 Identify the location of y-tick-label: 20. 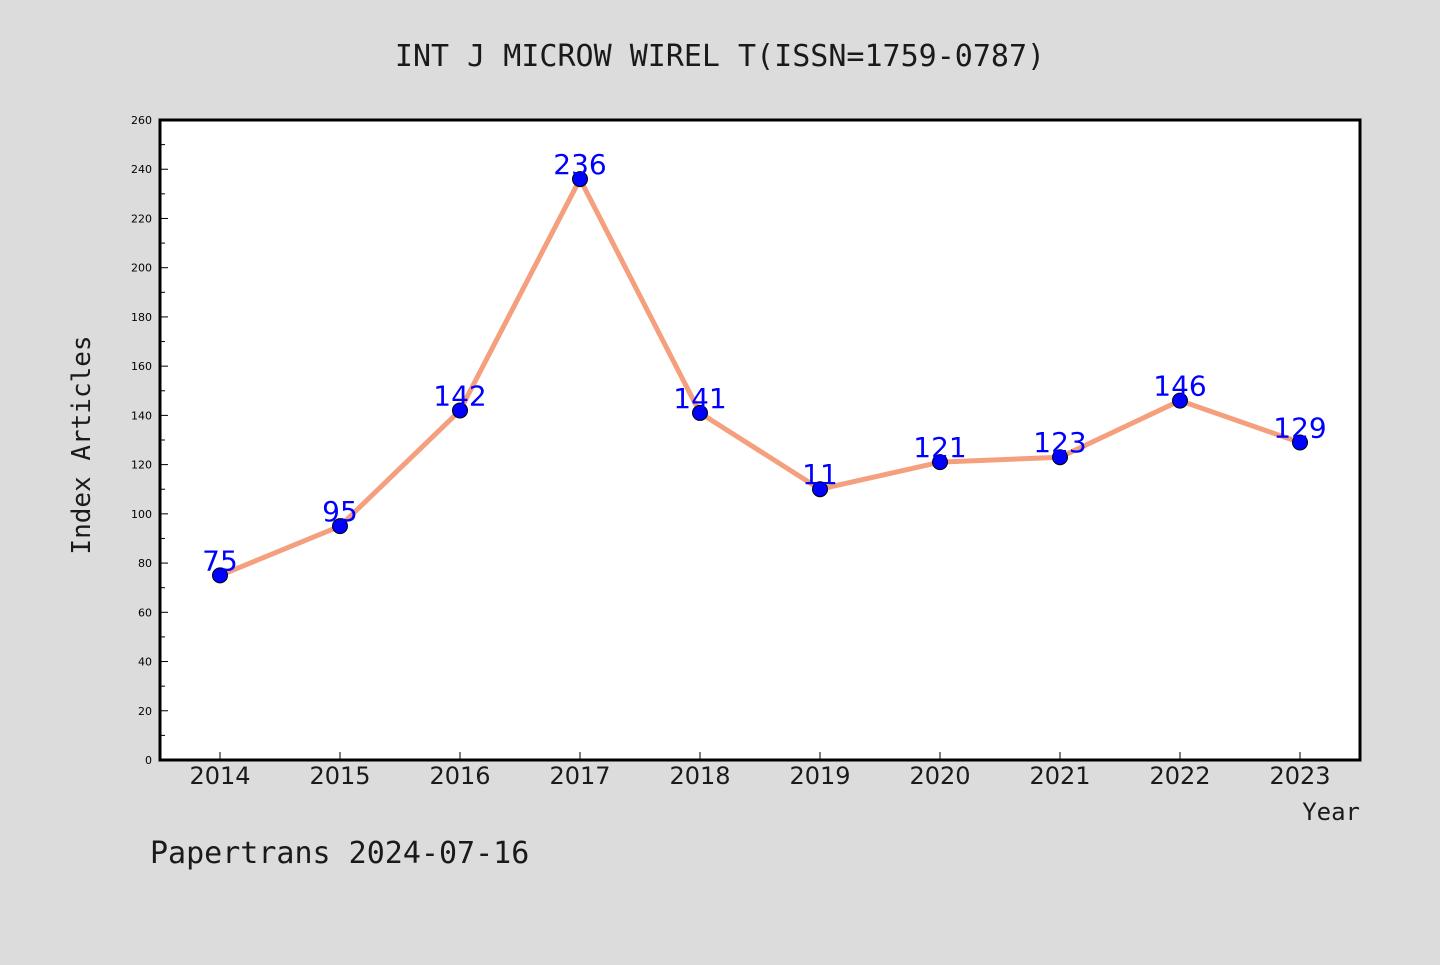
(145, 711).